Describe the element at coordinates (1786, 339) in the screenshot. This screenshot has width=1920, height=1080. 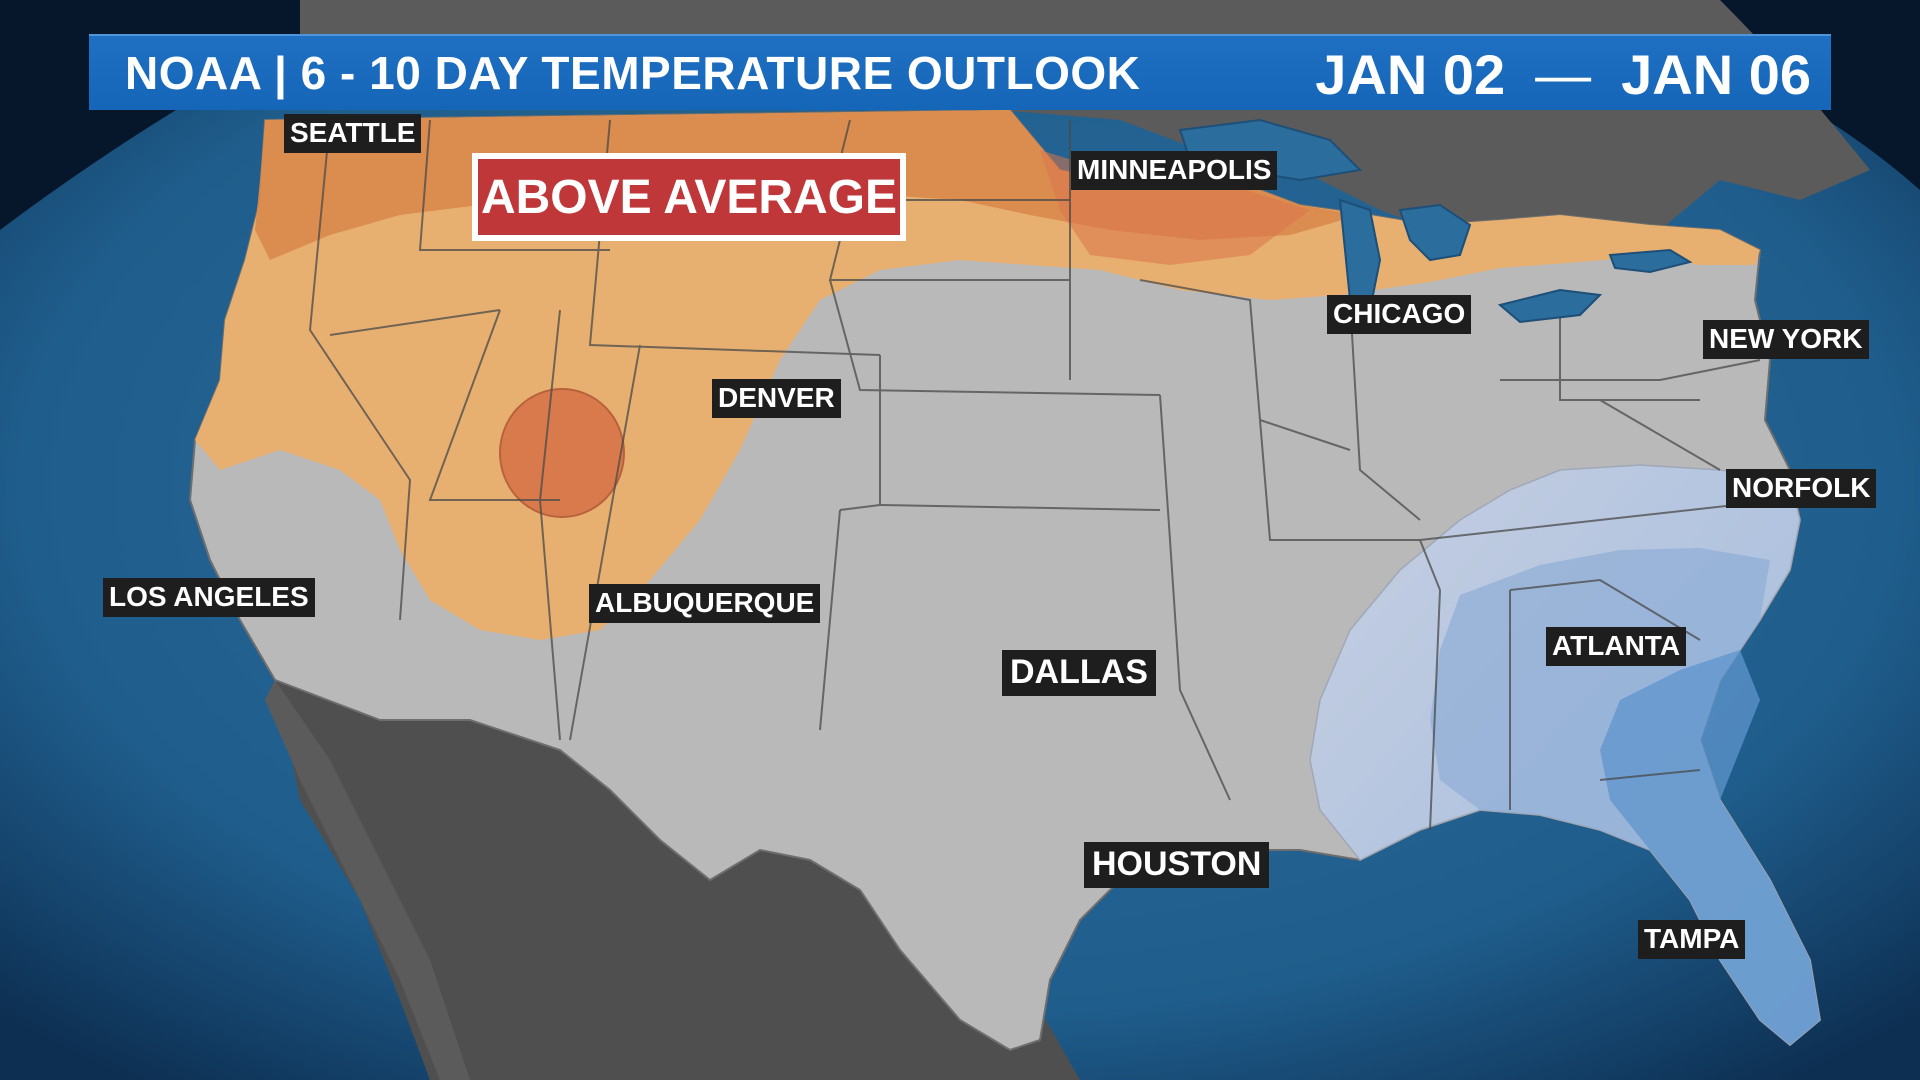
I see `city-label-new-york: NEW YORK` at that location.